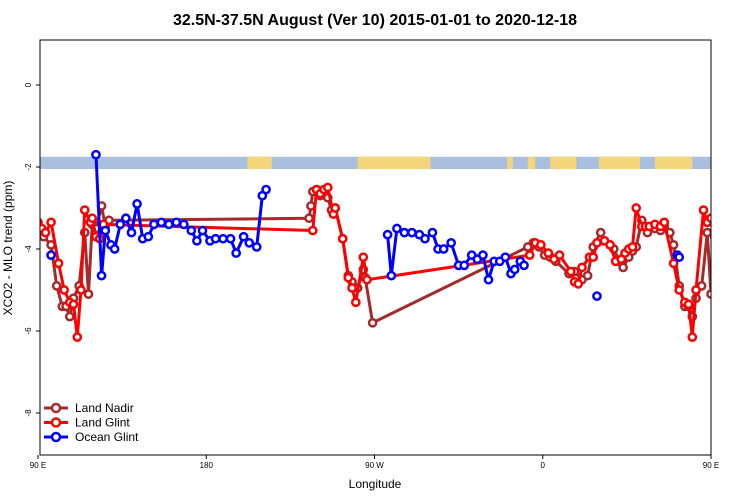 The image size is (750, 500). I want to click on y-tick-label: -2, so click(28, 167).